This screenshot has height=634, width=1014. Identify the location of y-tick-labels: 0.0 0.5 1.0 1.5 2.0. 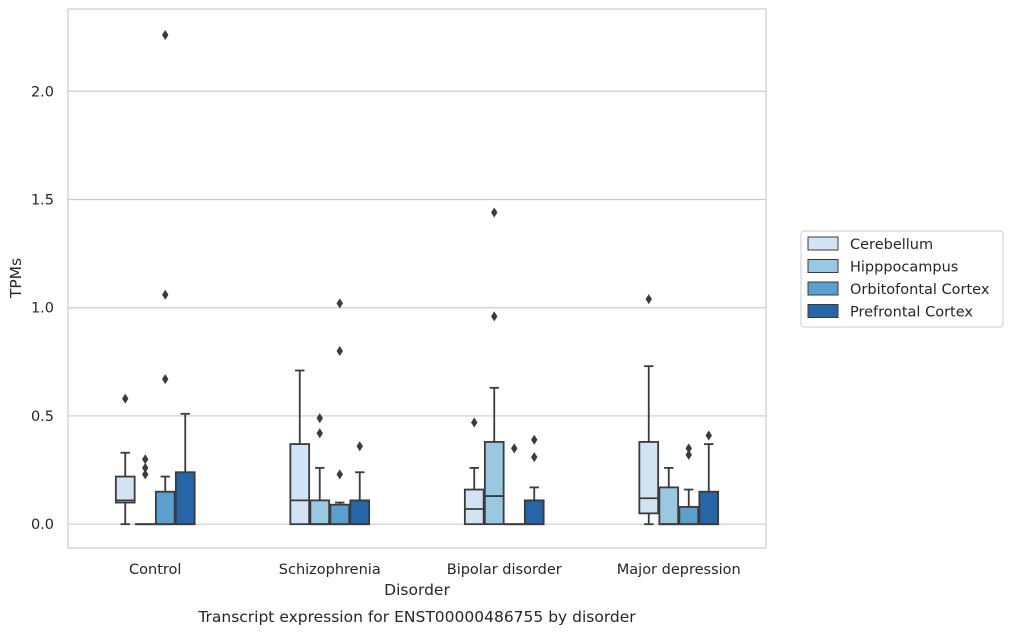
(42, 308).